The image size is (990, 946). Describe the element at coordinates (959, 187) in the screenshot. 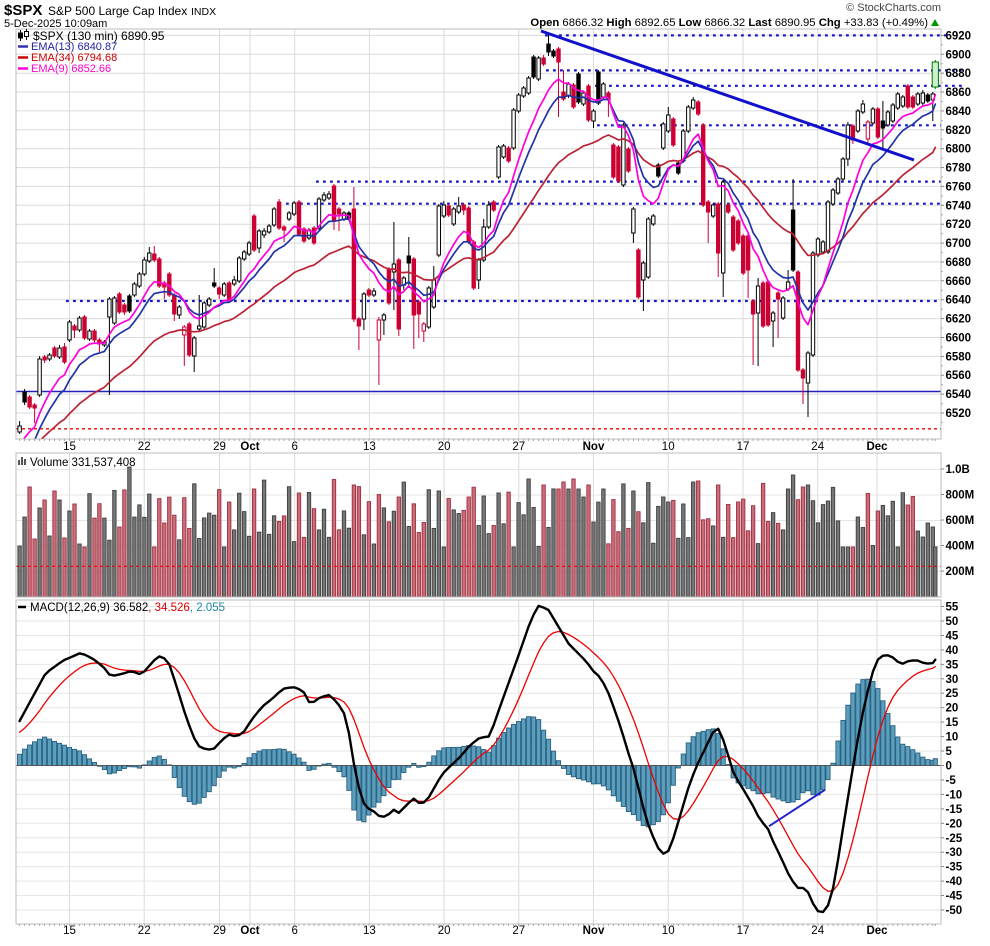

I see `svg-text: 6760` at that location.